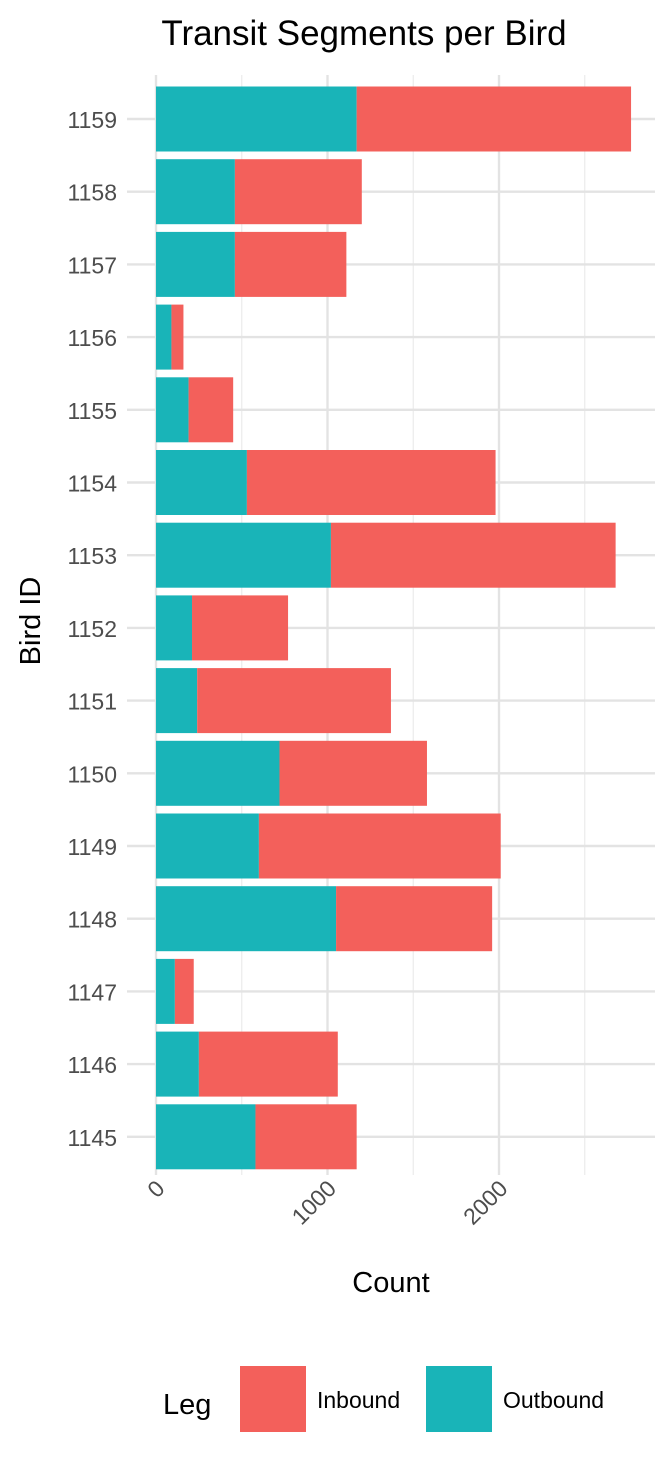 The image size is (669, 1481). I want to click on legend-label-inbound: Inbound, so click(358, 1400).